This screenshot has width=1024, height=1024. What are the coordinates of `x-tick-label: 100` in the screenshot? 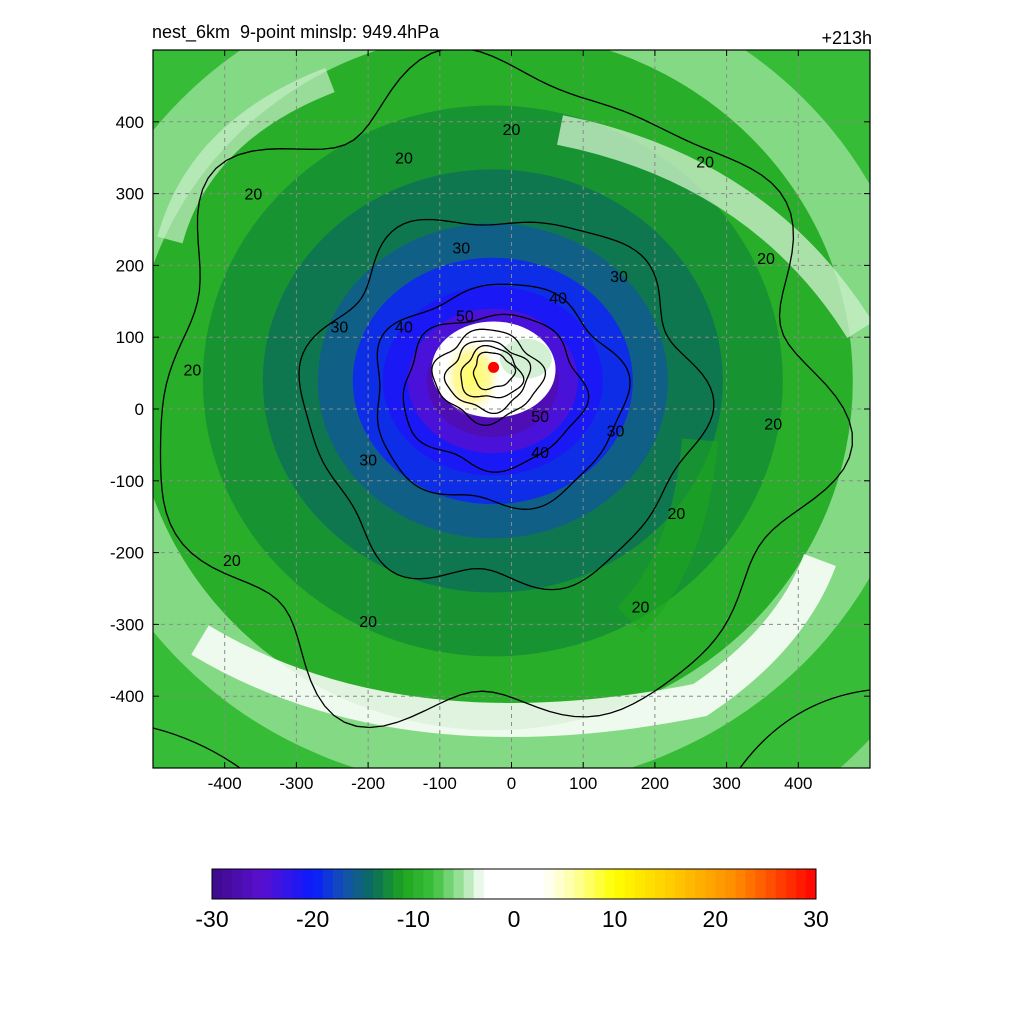 It's located at (583, 783).